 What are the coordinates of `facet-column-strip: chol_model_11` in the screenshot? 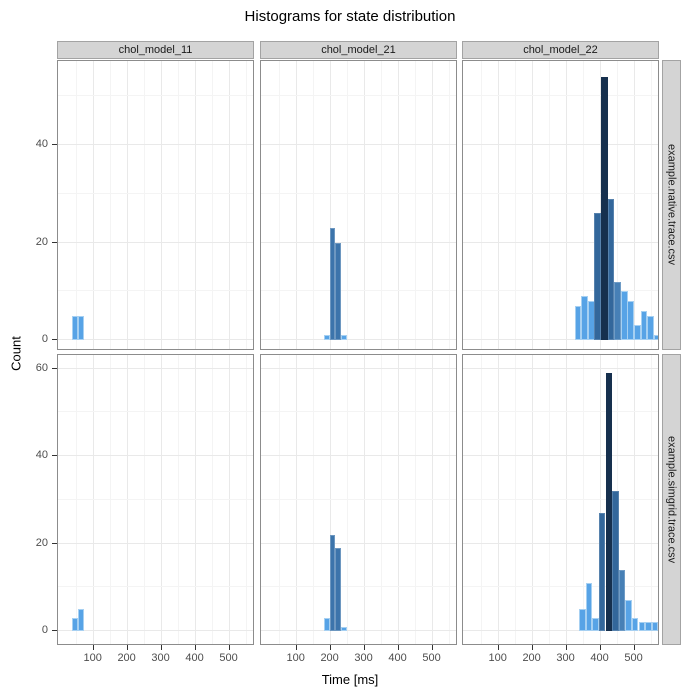 It's located at (155, 50).